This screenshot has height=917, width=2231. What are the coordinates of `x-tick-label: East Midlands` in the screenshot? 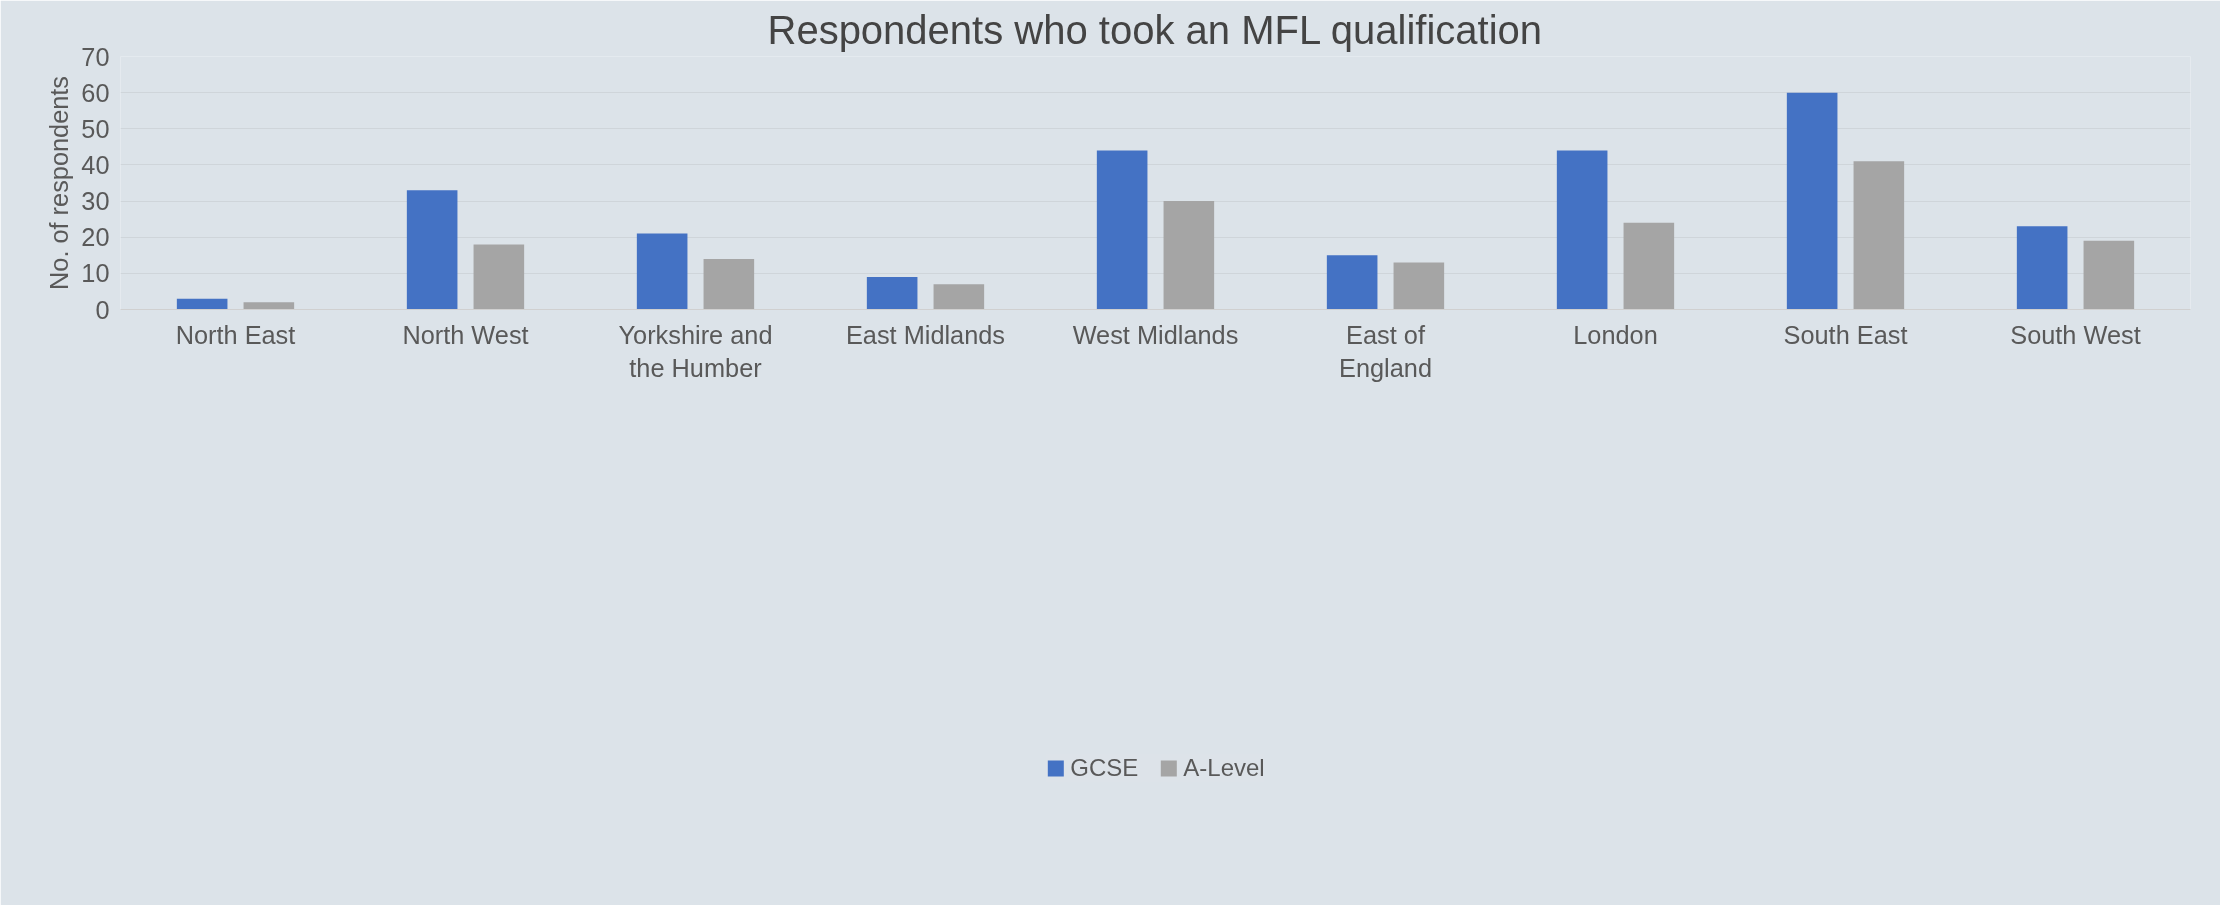 It's located at (925, 334).